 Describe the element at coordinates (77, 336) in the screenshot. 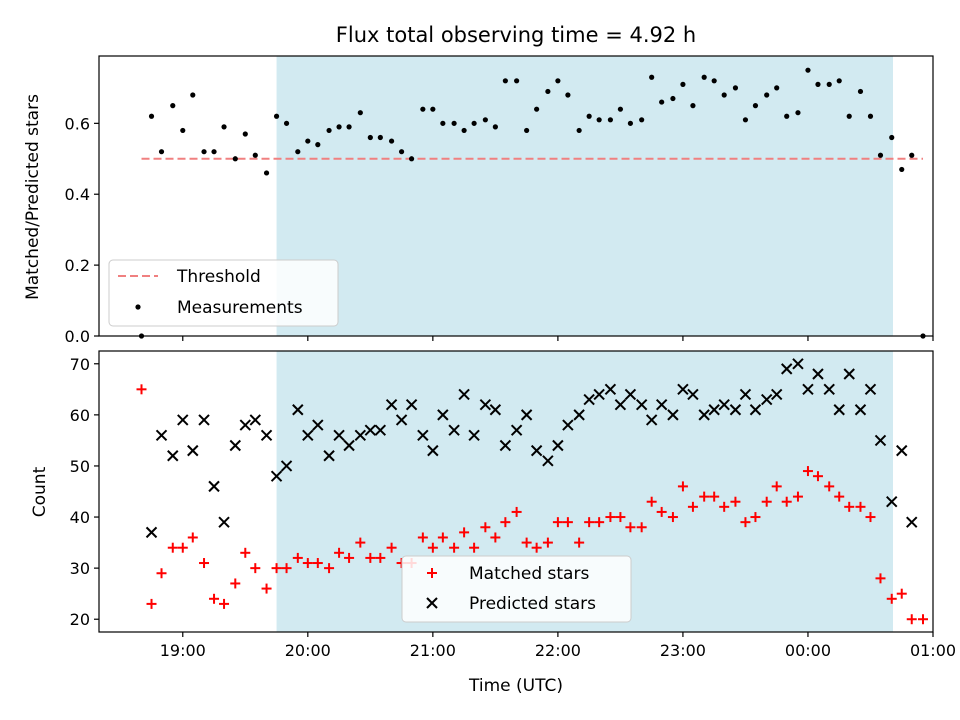

I see `y-tick-label: 0.0` at that location.